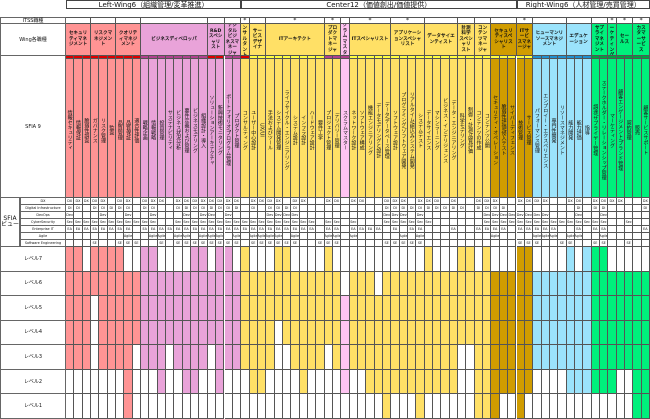  Describe the element at coordinates (79, 40) in the screenshot. I see `role-group-header: セキュリティマネジメント` at that location.